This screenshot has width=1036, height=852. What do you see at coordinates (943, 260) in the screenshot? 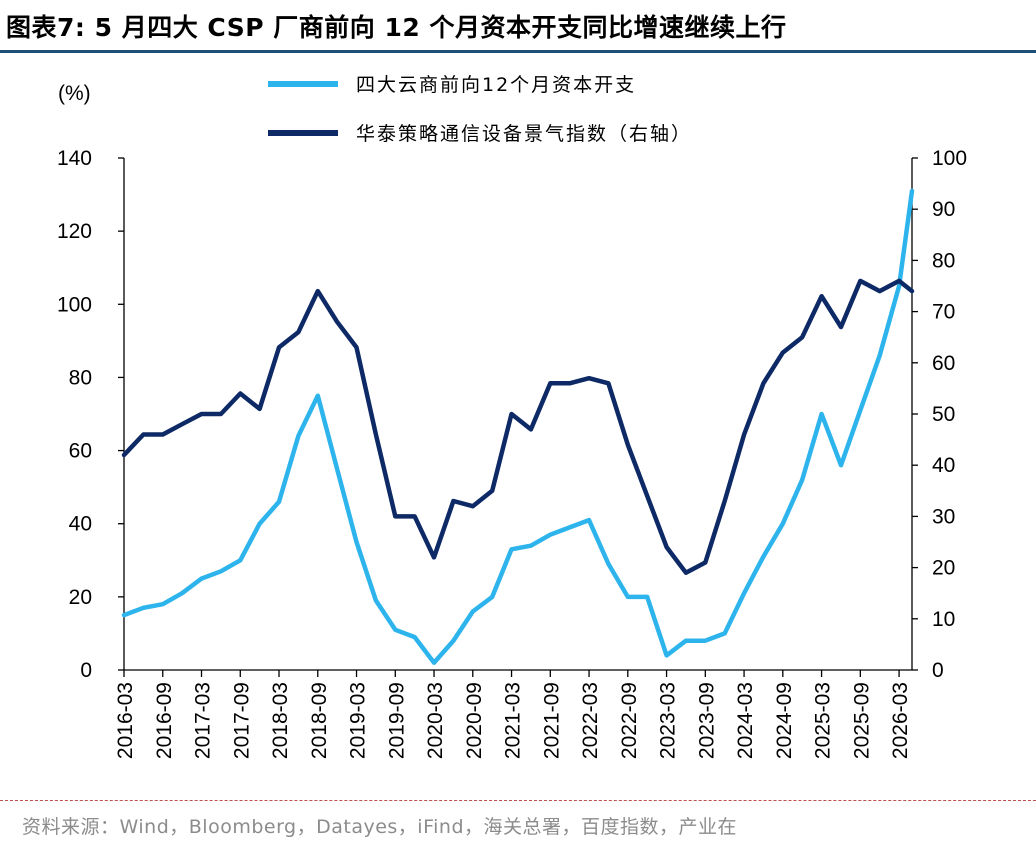
I see `y-right-tick-label: 80` at bounding box center [943, 260].